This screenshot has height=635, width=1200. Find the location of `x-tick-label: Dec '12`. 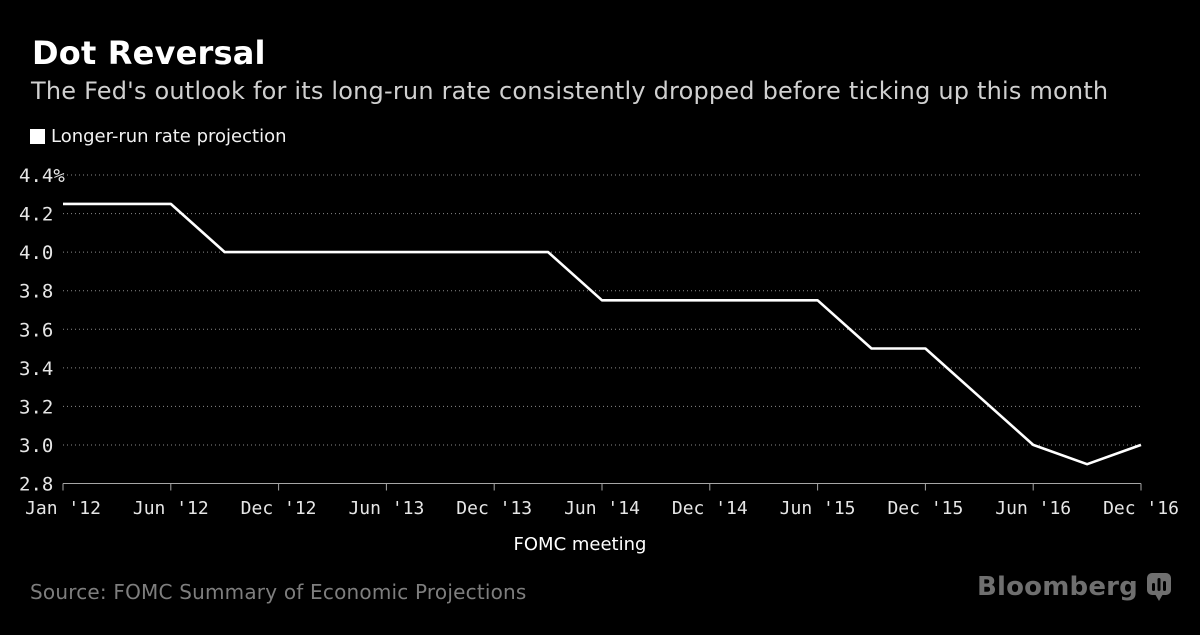

x-tick-label: Dec '12 is located at coordinates (279, 508).